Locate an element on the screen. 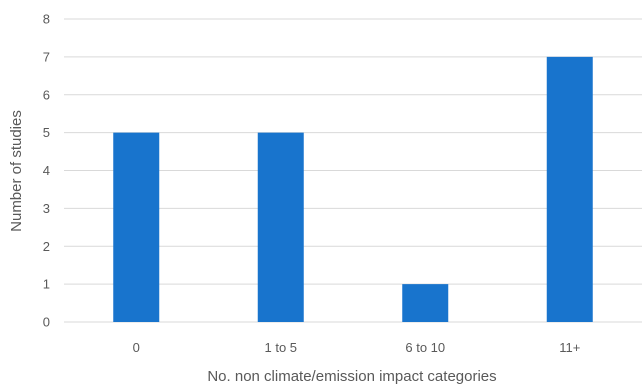  y-tick-labels: 0 1 2 3 4 5 6 7 8 is located at coordinates (46, 171).